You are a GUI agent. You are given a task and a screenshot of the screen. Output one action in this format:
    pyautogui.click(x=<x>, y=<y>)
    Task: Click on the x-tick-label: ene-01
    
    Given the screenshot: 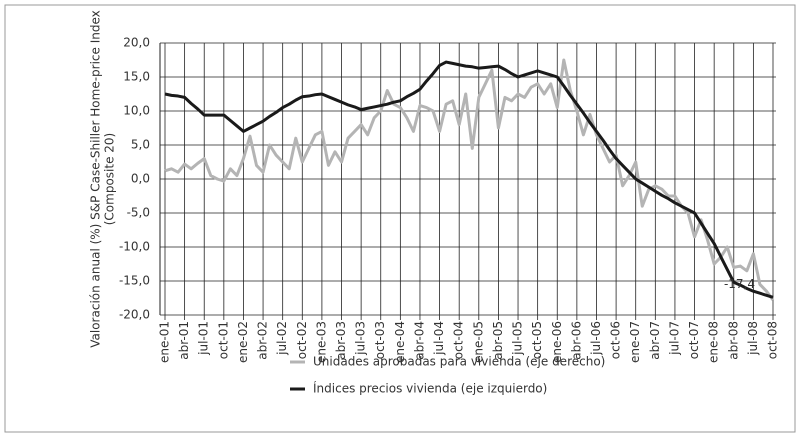 What is the action you would take?
    pyautogui.click(x=165, y=342)
    